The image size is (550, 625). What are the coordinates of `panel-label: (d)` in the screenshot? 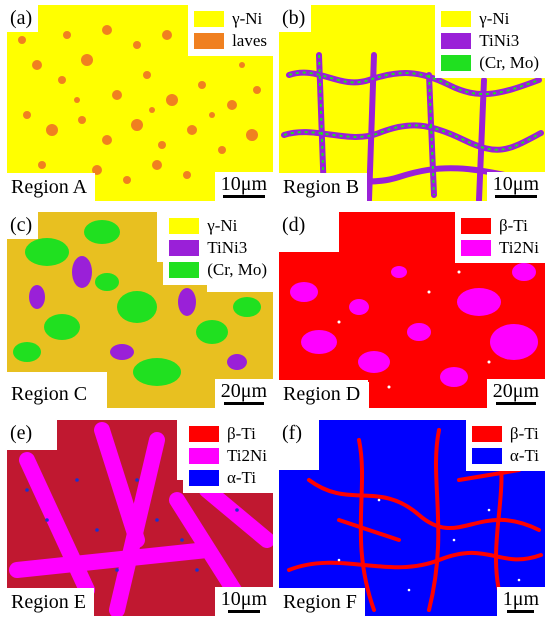 It's located at (295, 225).